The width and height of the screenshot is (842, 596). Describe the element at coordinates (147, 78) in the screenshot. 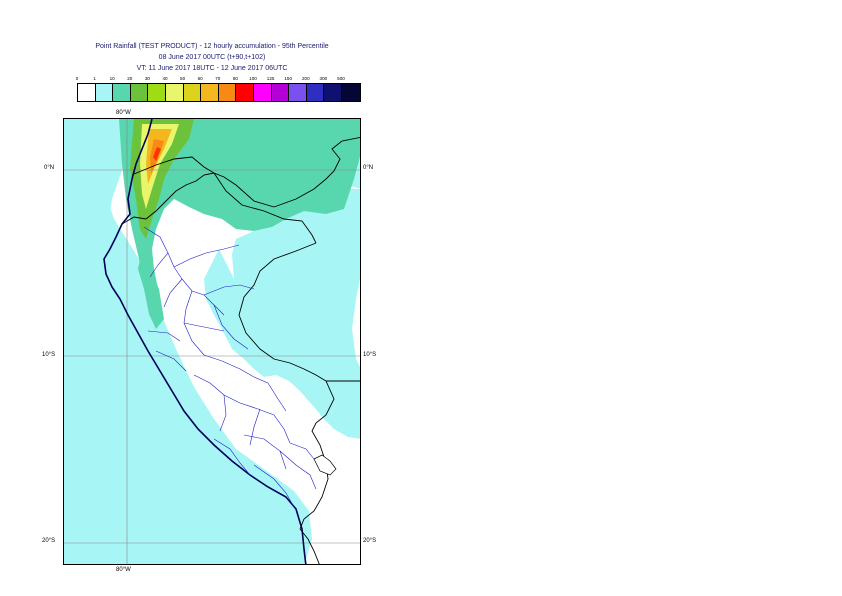

I see `legend-tick-label: 30` at that location.